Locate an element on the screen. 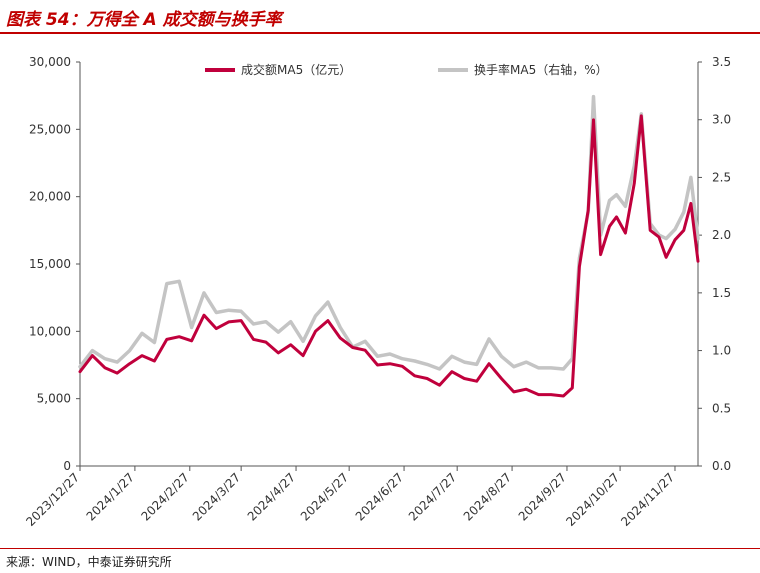  x-tick-label: 2024/7/27 is located at coordinates (432, 496).